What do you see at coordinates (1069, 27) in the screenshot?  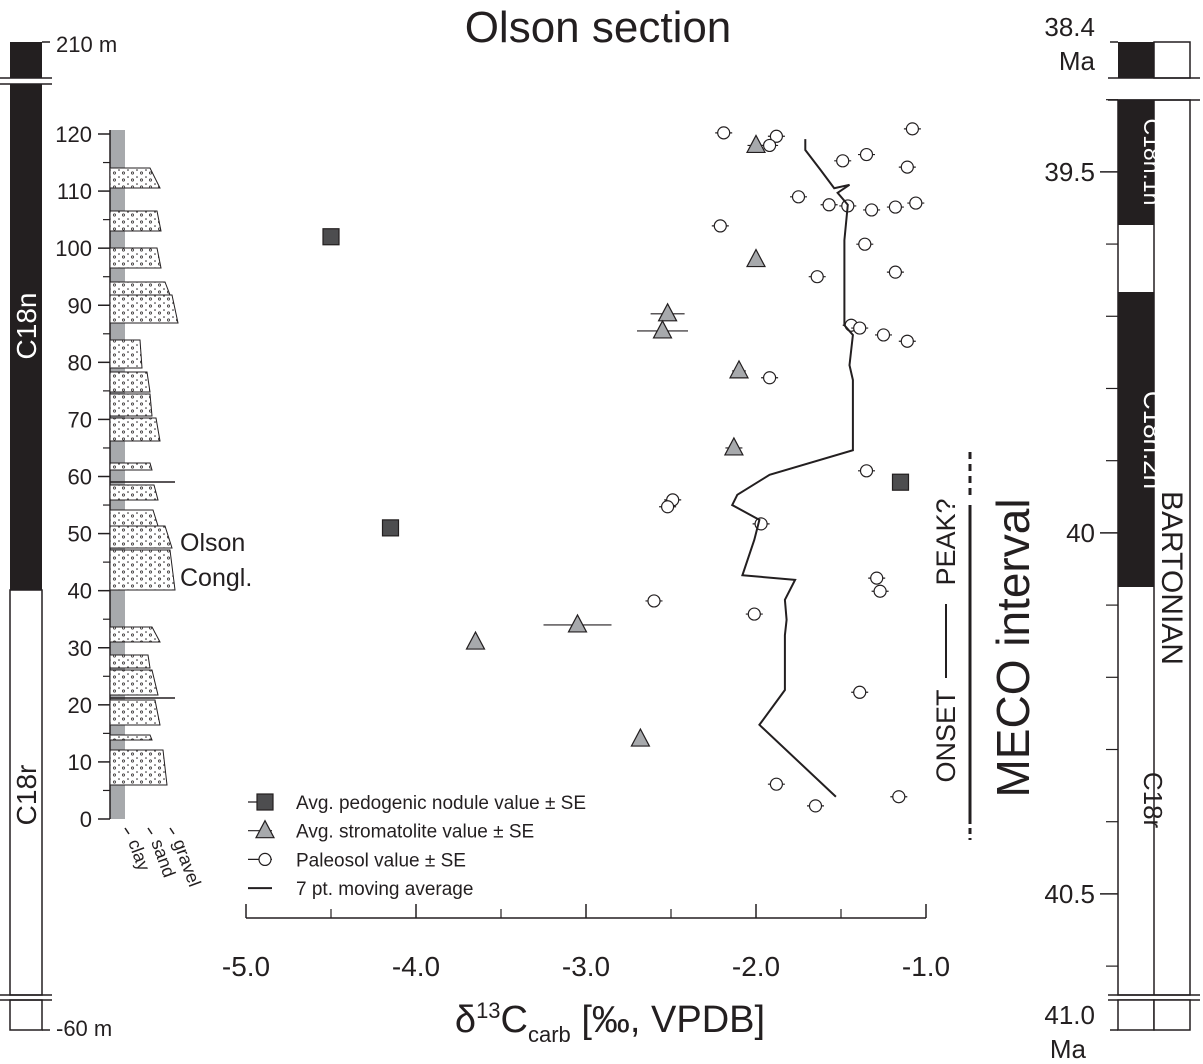 I see `age-top-label: 38.4` at bounding box center [1069, 27].